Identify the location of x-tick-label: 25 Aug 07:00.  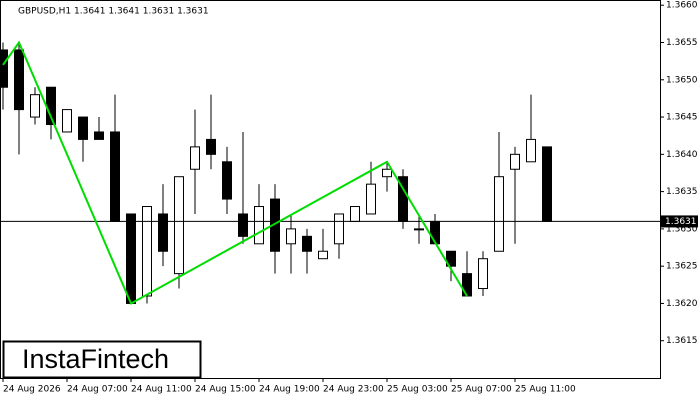
(481, 390).